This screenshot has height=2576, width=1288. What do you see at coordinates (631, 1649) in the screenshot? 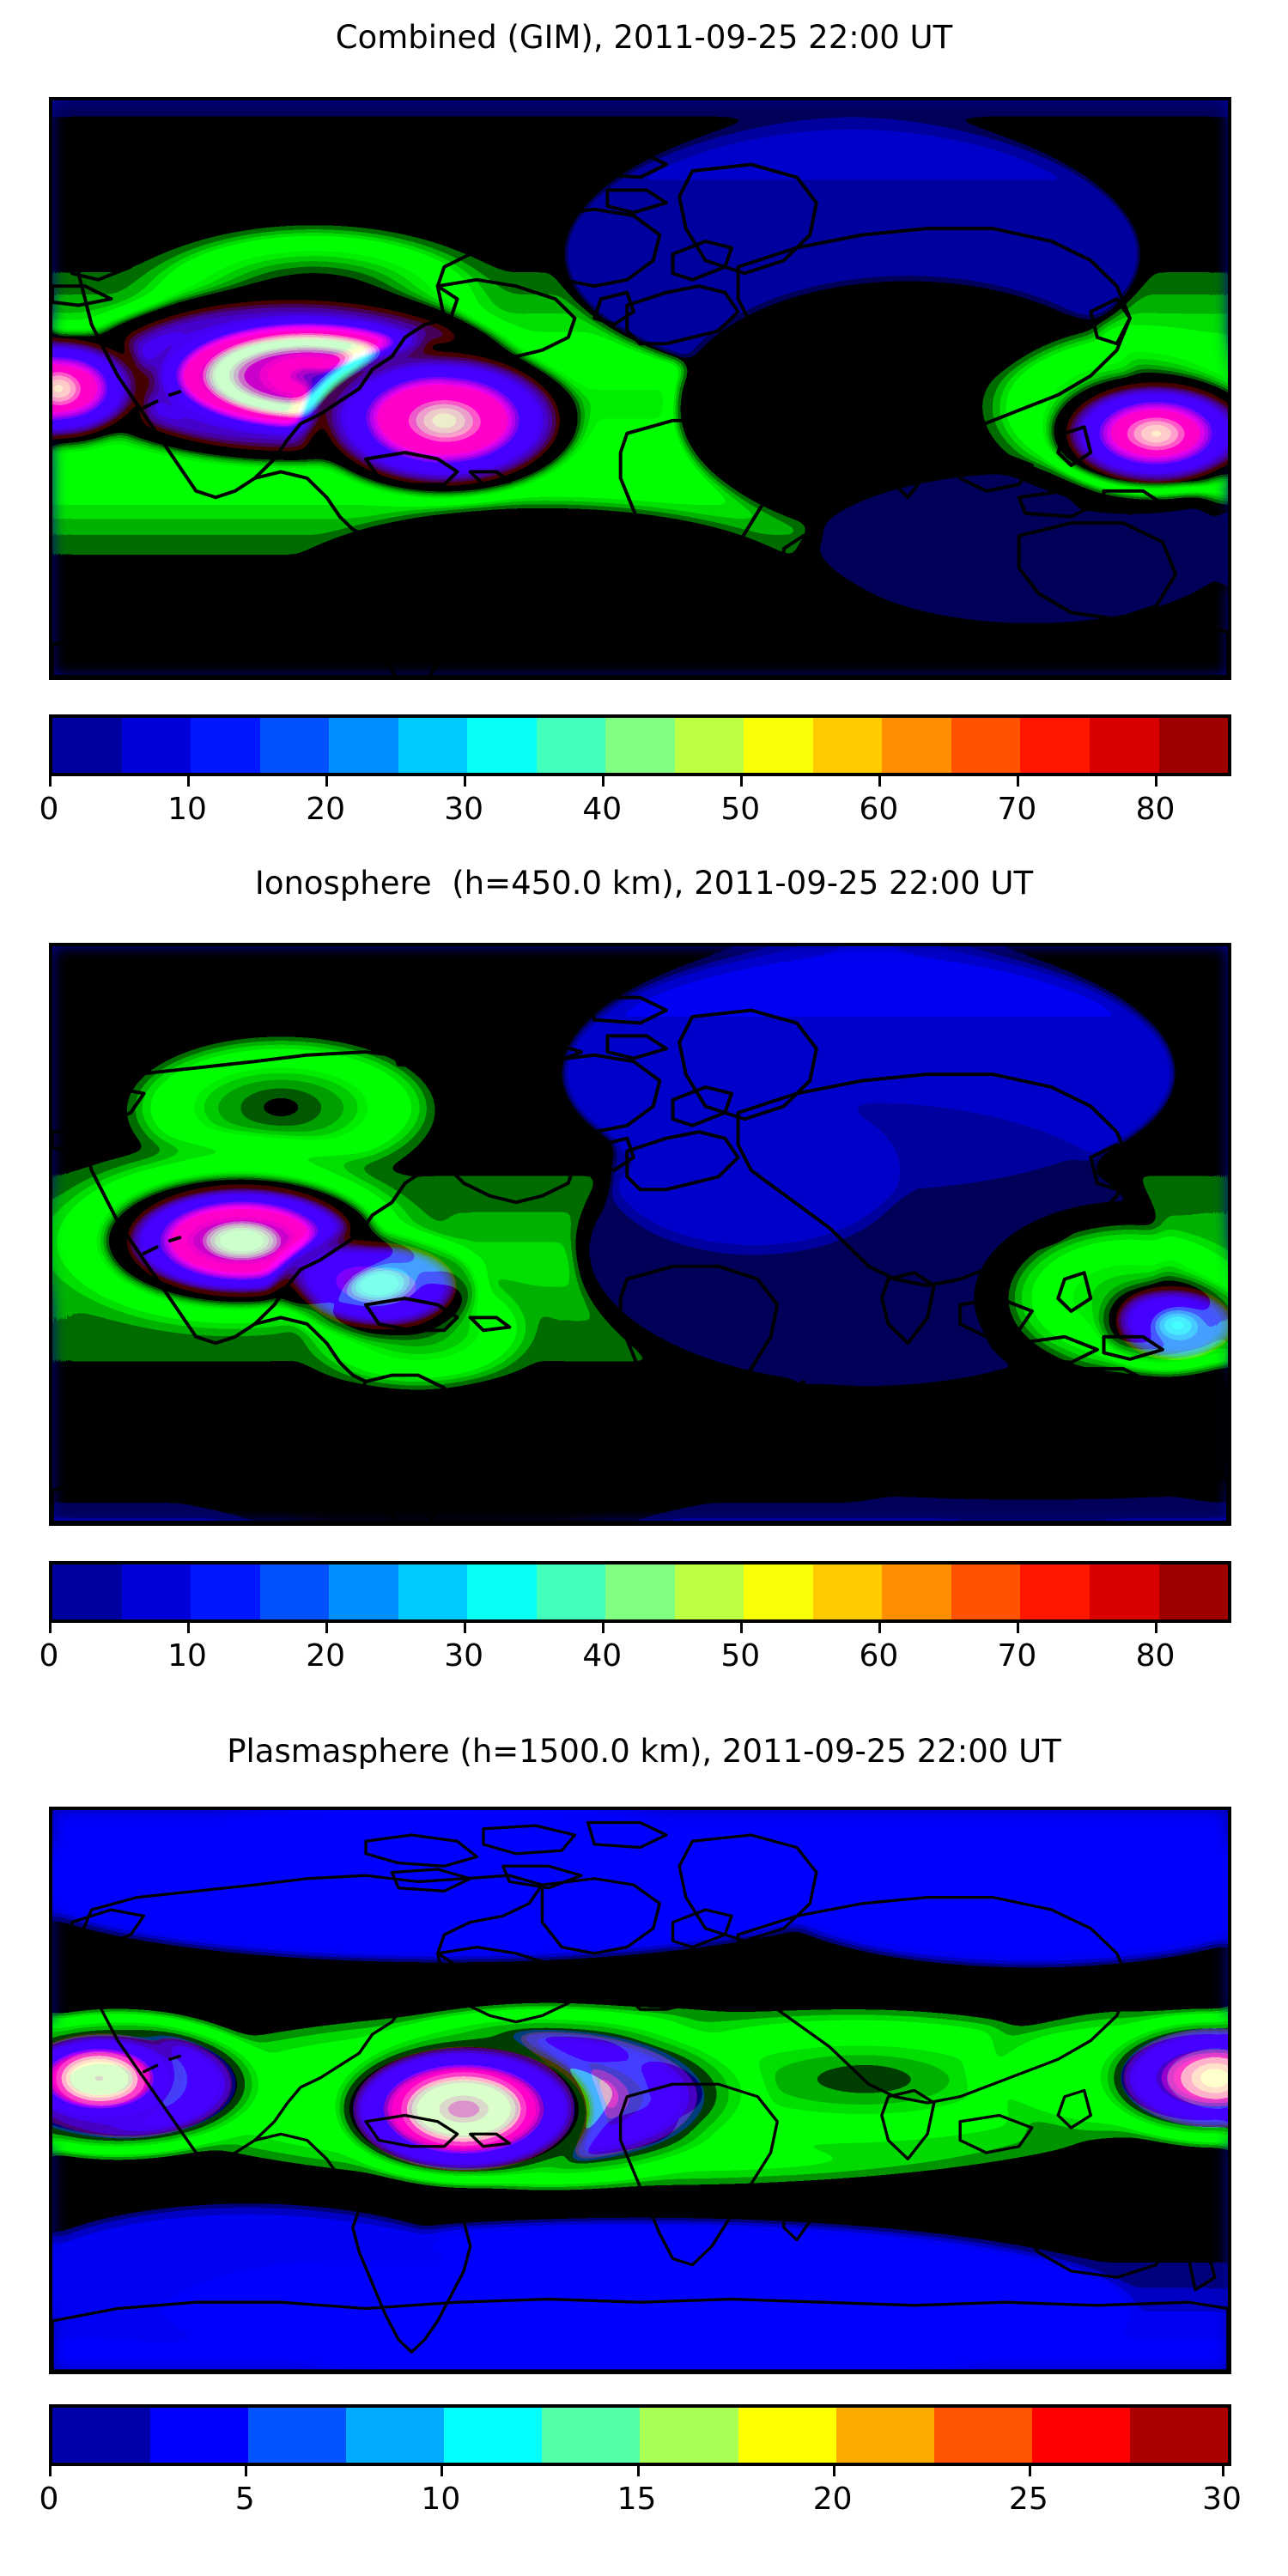
I see `colorbar-ionosphere-ticks: 0 10 20 30 40 50 60 70 80` at bounding box center [631, 1649].